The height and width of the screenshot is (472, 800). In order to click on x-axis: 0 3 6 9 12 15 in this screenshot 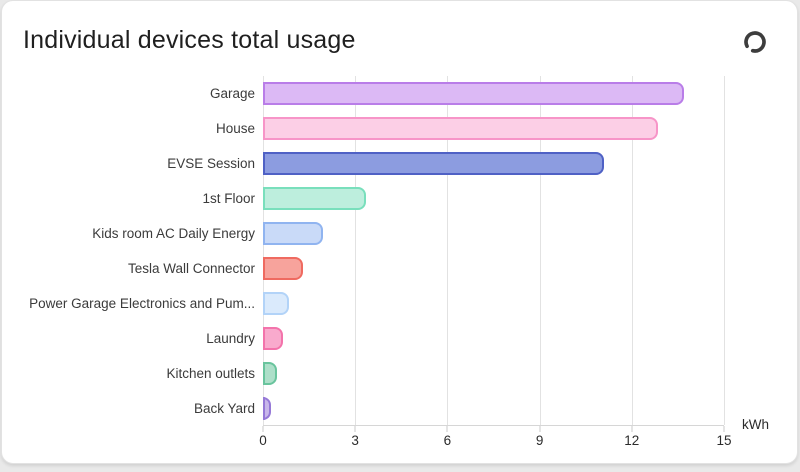, I will do `click(495, 441)`.